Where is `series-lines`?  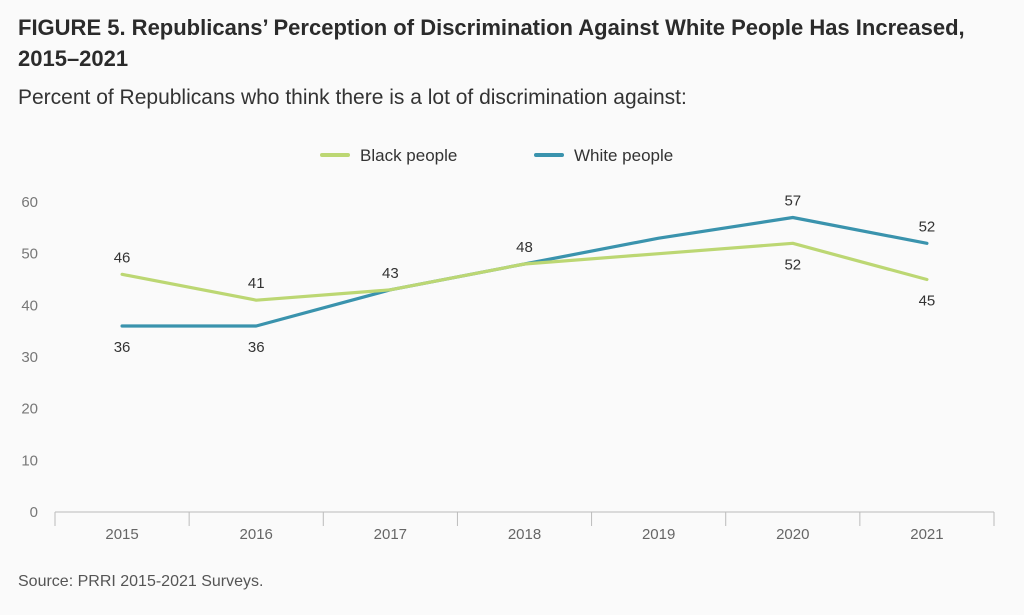
series-lines is located at coordinates (524, 271).